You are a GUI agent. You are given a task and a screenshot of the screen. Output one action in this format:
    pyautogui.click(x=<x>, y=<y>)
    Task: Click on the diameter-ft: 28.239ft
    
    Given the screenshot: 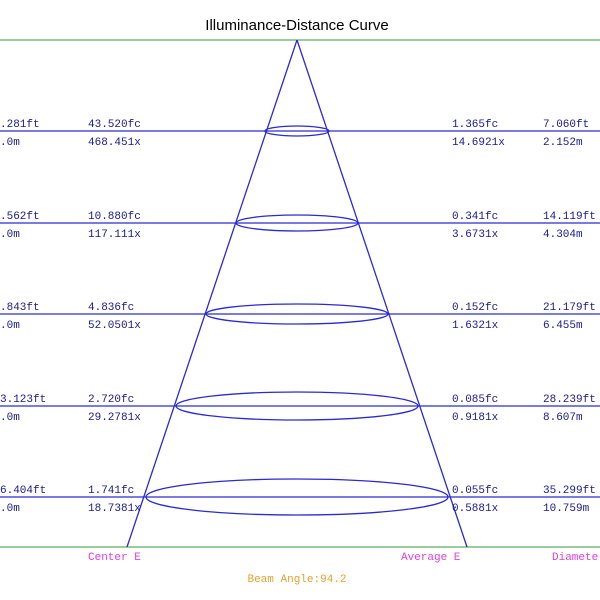 What is the action you would take?
    pyautogui.click(x=569, y=400)
    